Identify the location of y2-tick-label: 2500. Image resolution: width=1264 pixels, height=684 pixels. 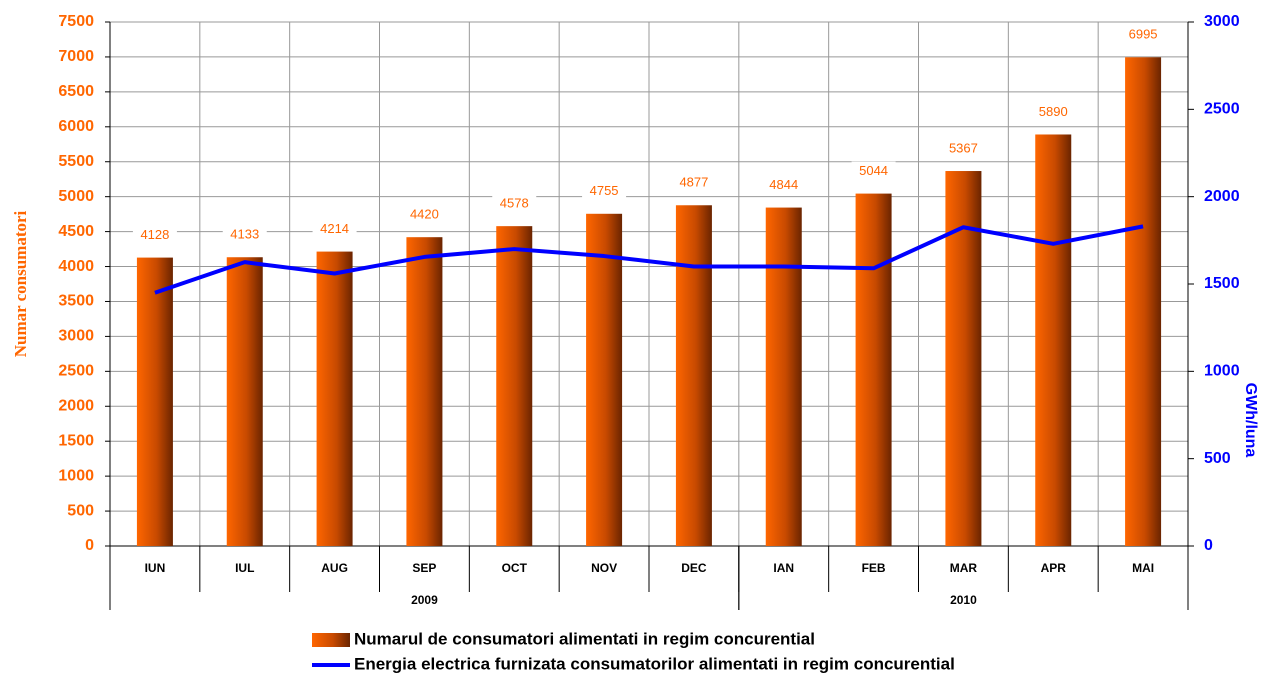
(1222, 109).